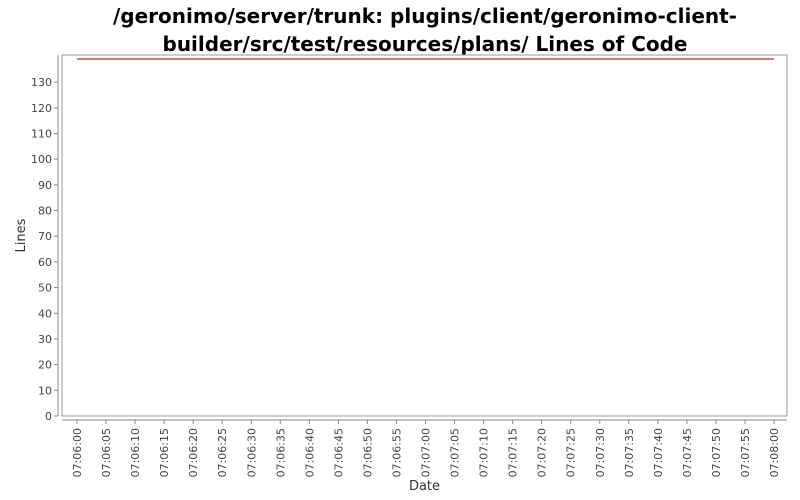 The height and width of the screenshot is (500, 800). What do you see at coordinates (513, 452) in the screenshot?
I see `x-tick-label: 07:07:15` at bounding box center [513, 452].